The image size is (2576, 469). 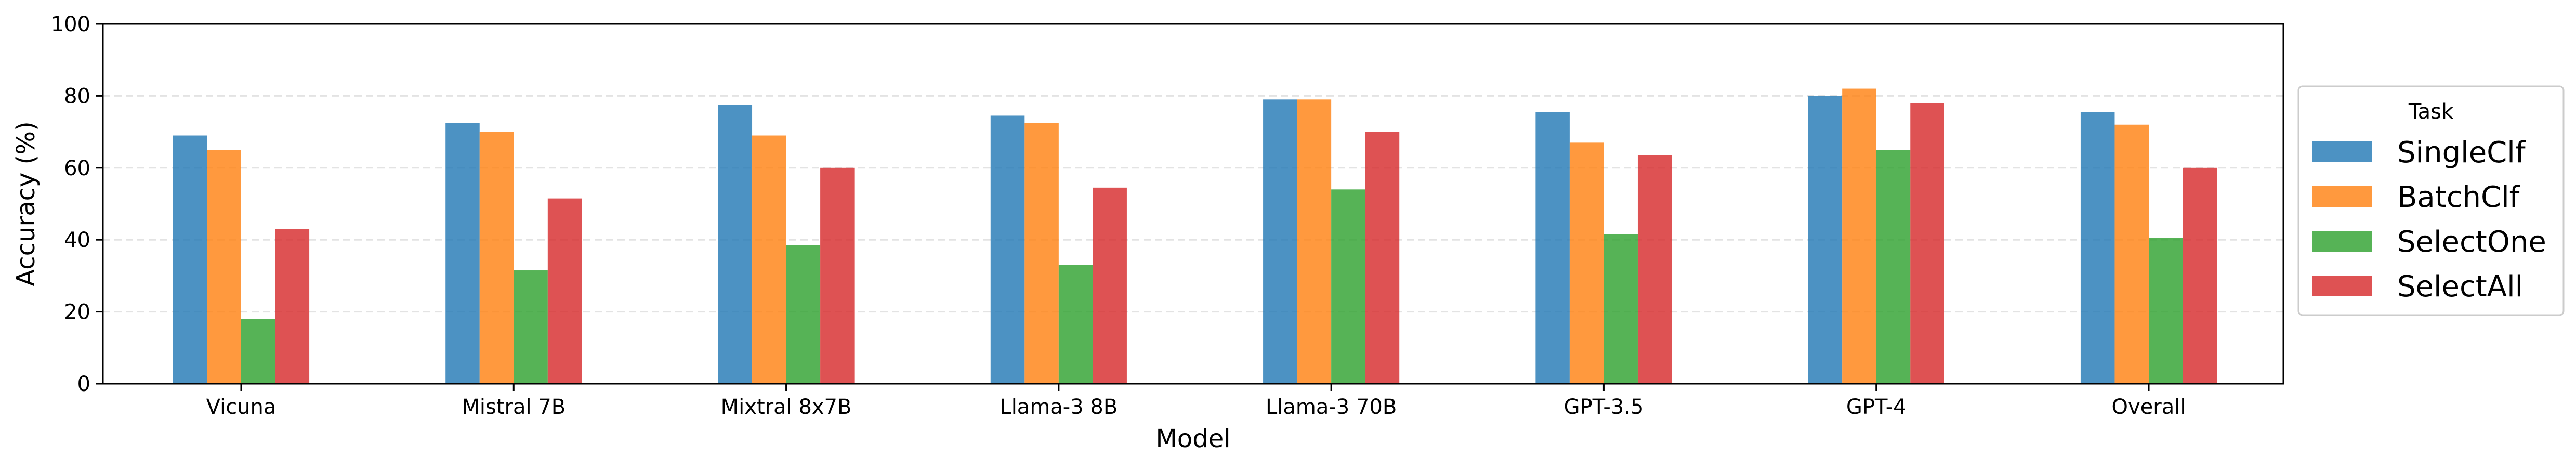 What do you see at coordinates (1331, 407) in the screenshot?
I see `x-tick-label: Llama-3 70B` at bounding box center [1331, 407].